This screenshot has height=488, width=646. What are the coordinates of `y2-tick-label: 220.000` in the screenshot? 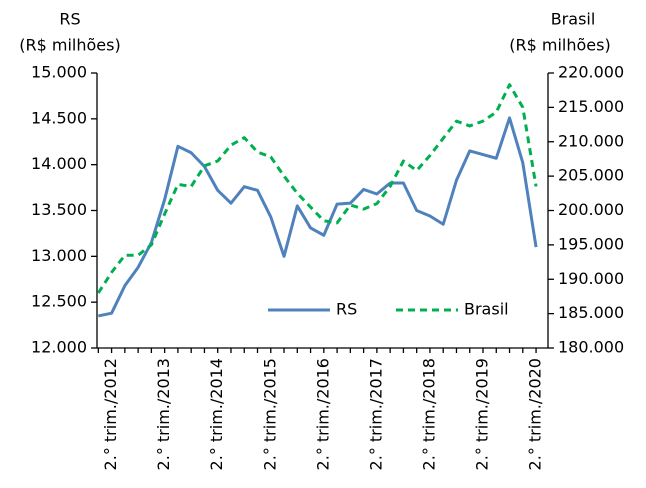 It's located at (591, 72).